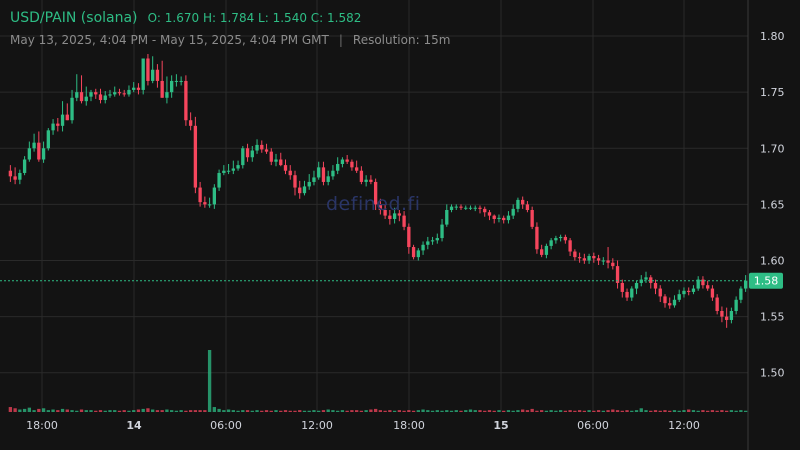  I want to click on price-tick-label: 1.75, so click(772, 92).